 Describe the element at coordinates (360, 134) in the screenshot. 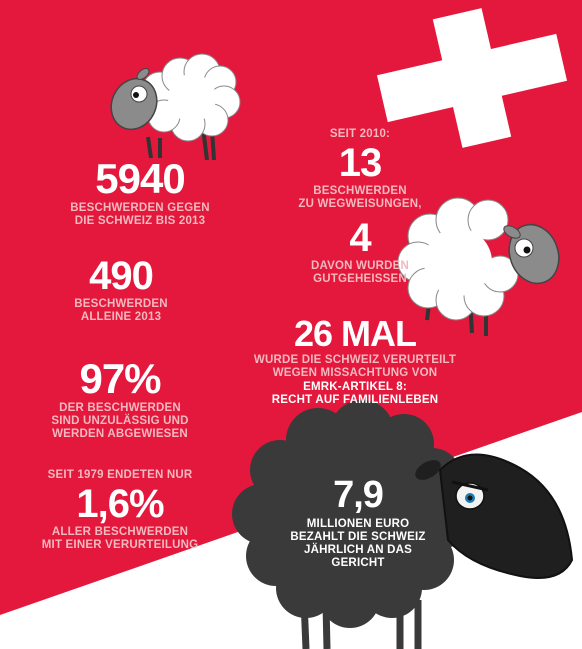

I see `stat-label: Seit 2010:` at that location.